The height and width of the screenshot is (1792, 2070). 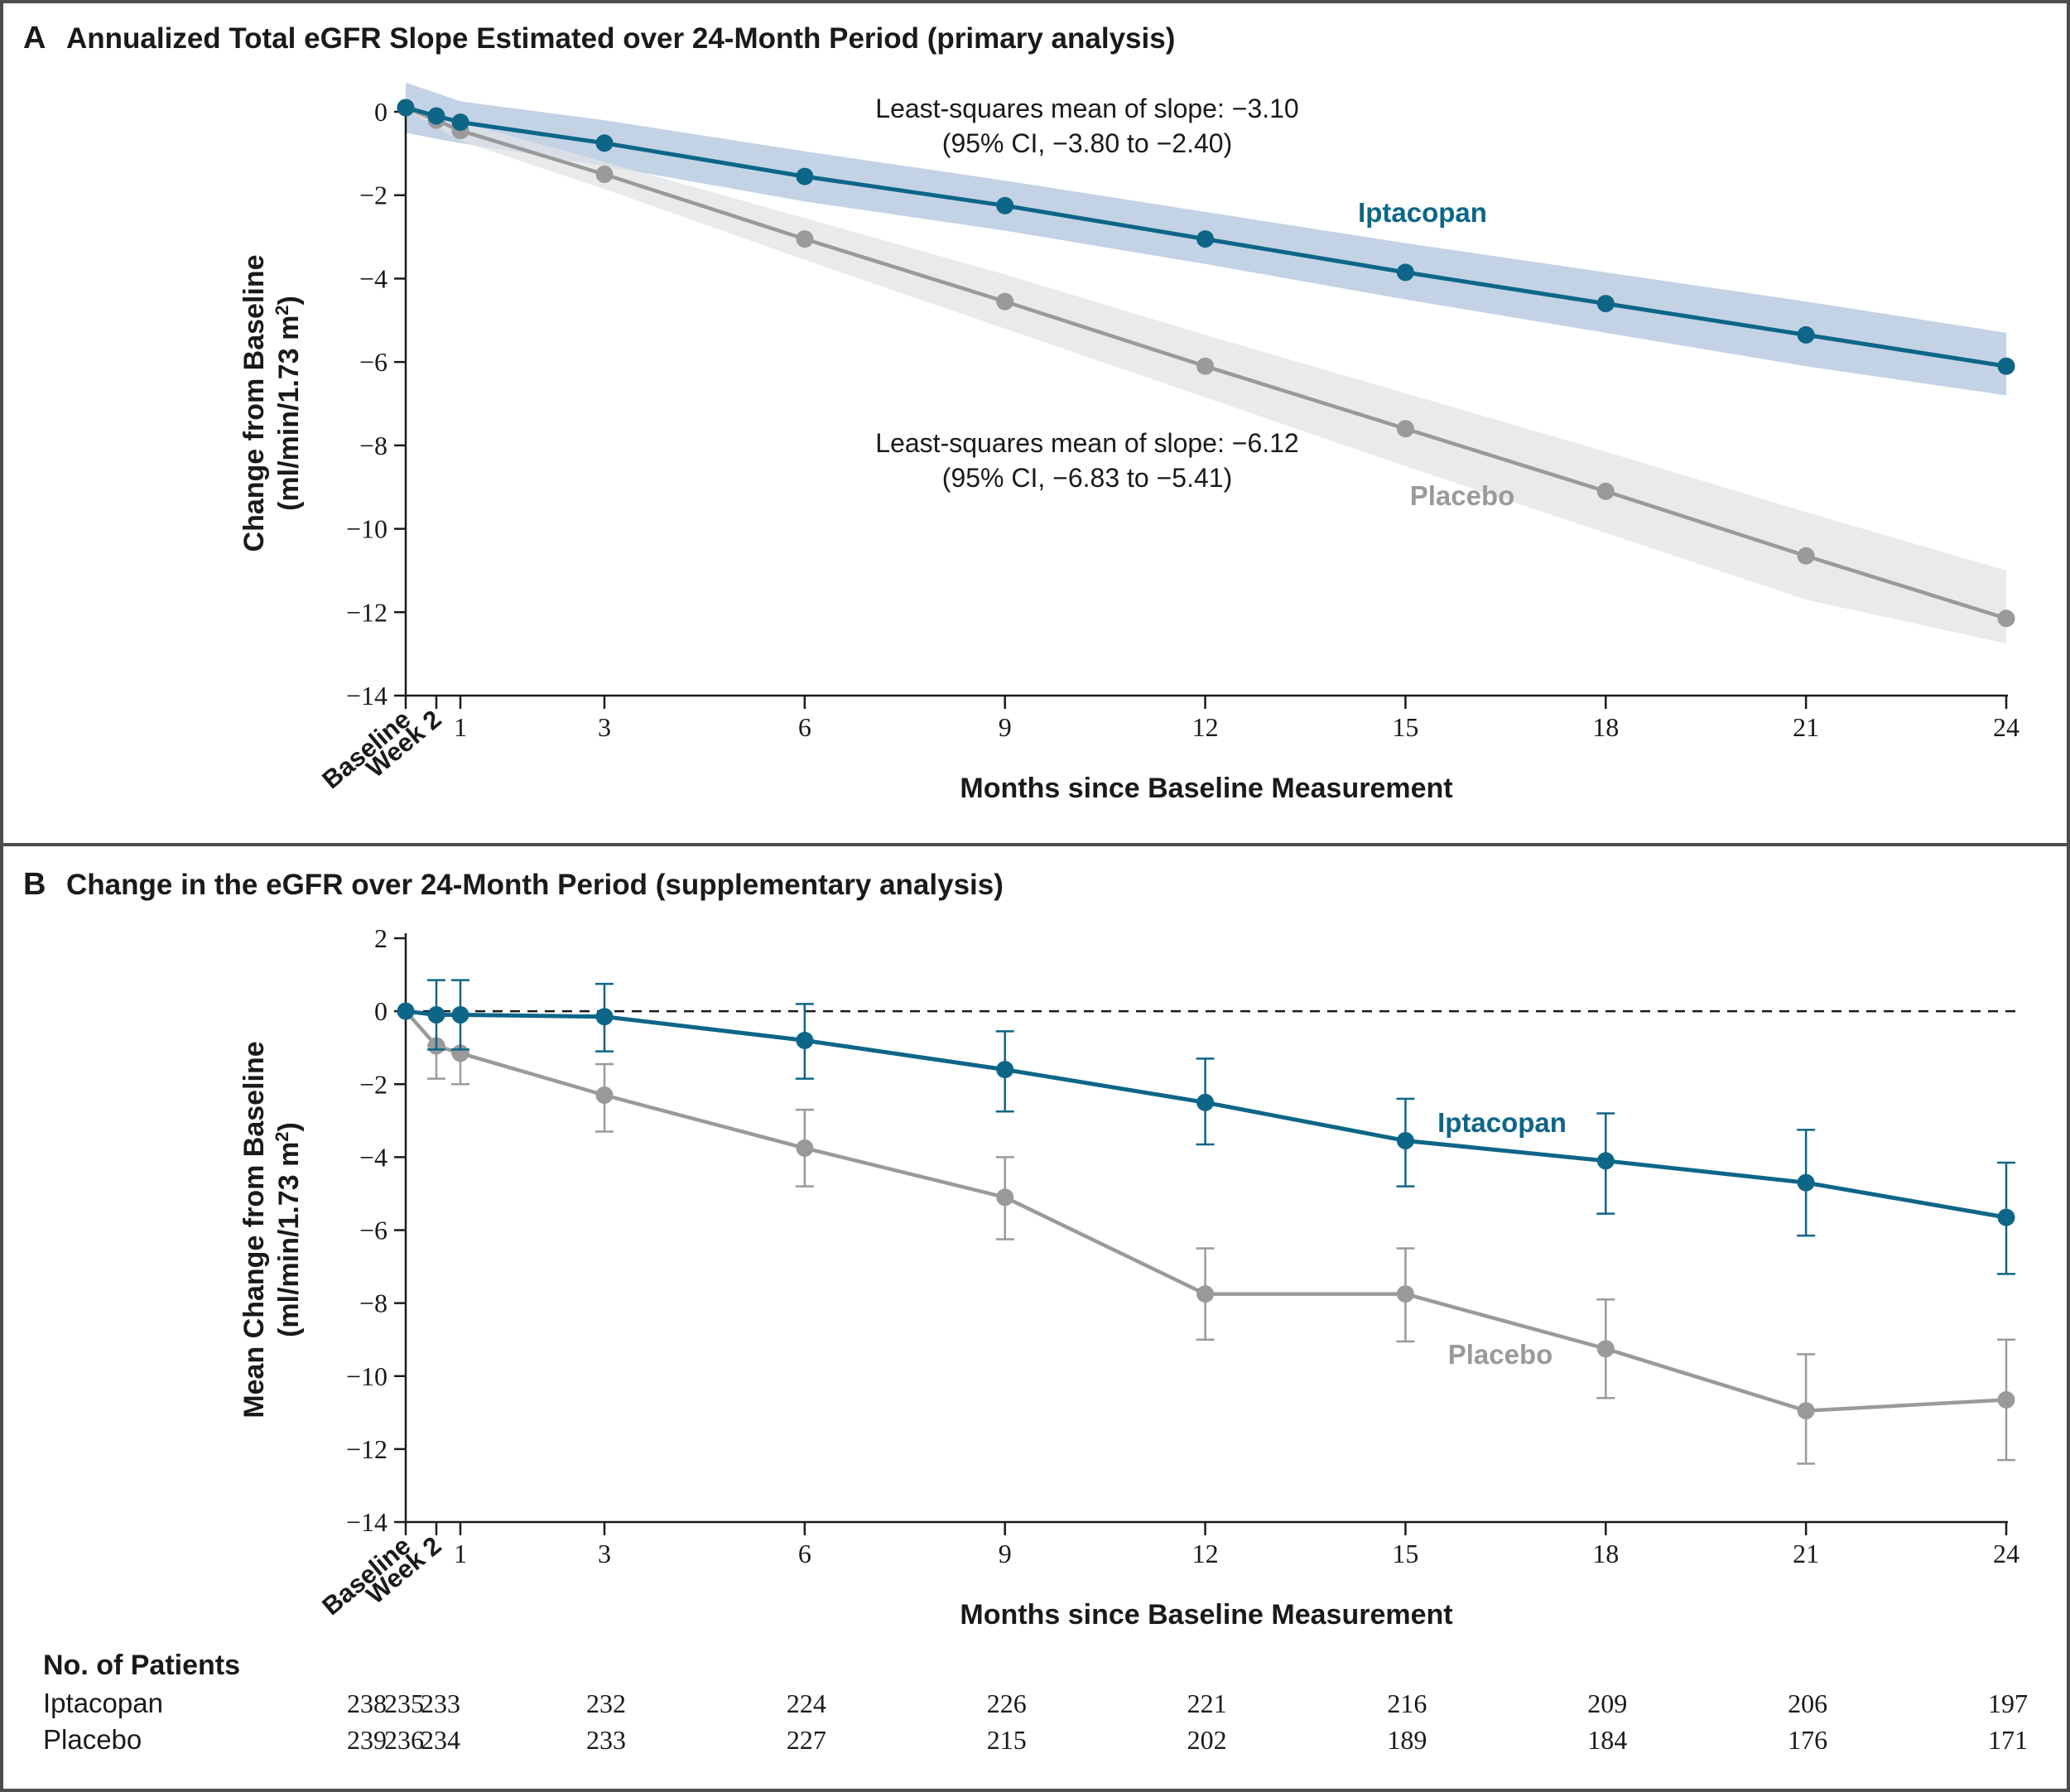 I want to click on patient-count: 184, so click(x=1607, y=1740).